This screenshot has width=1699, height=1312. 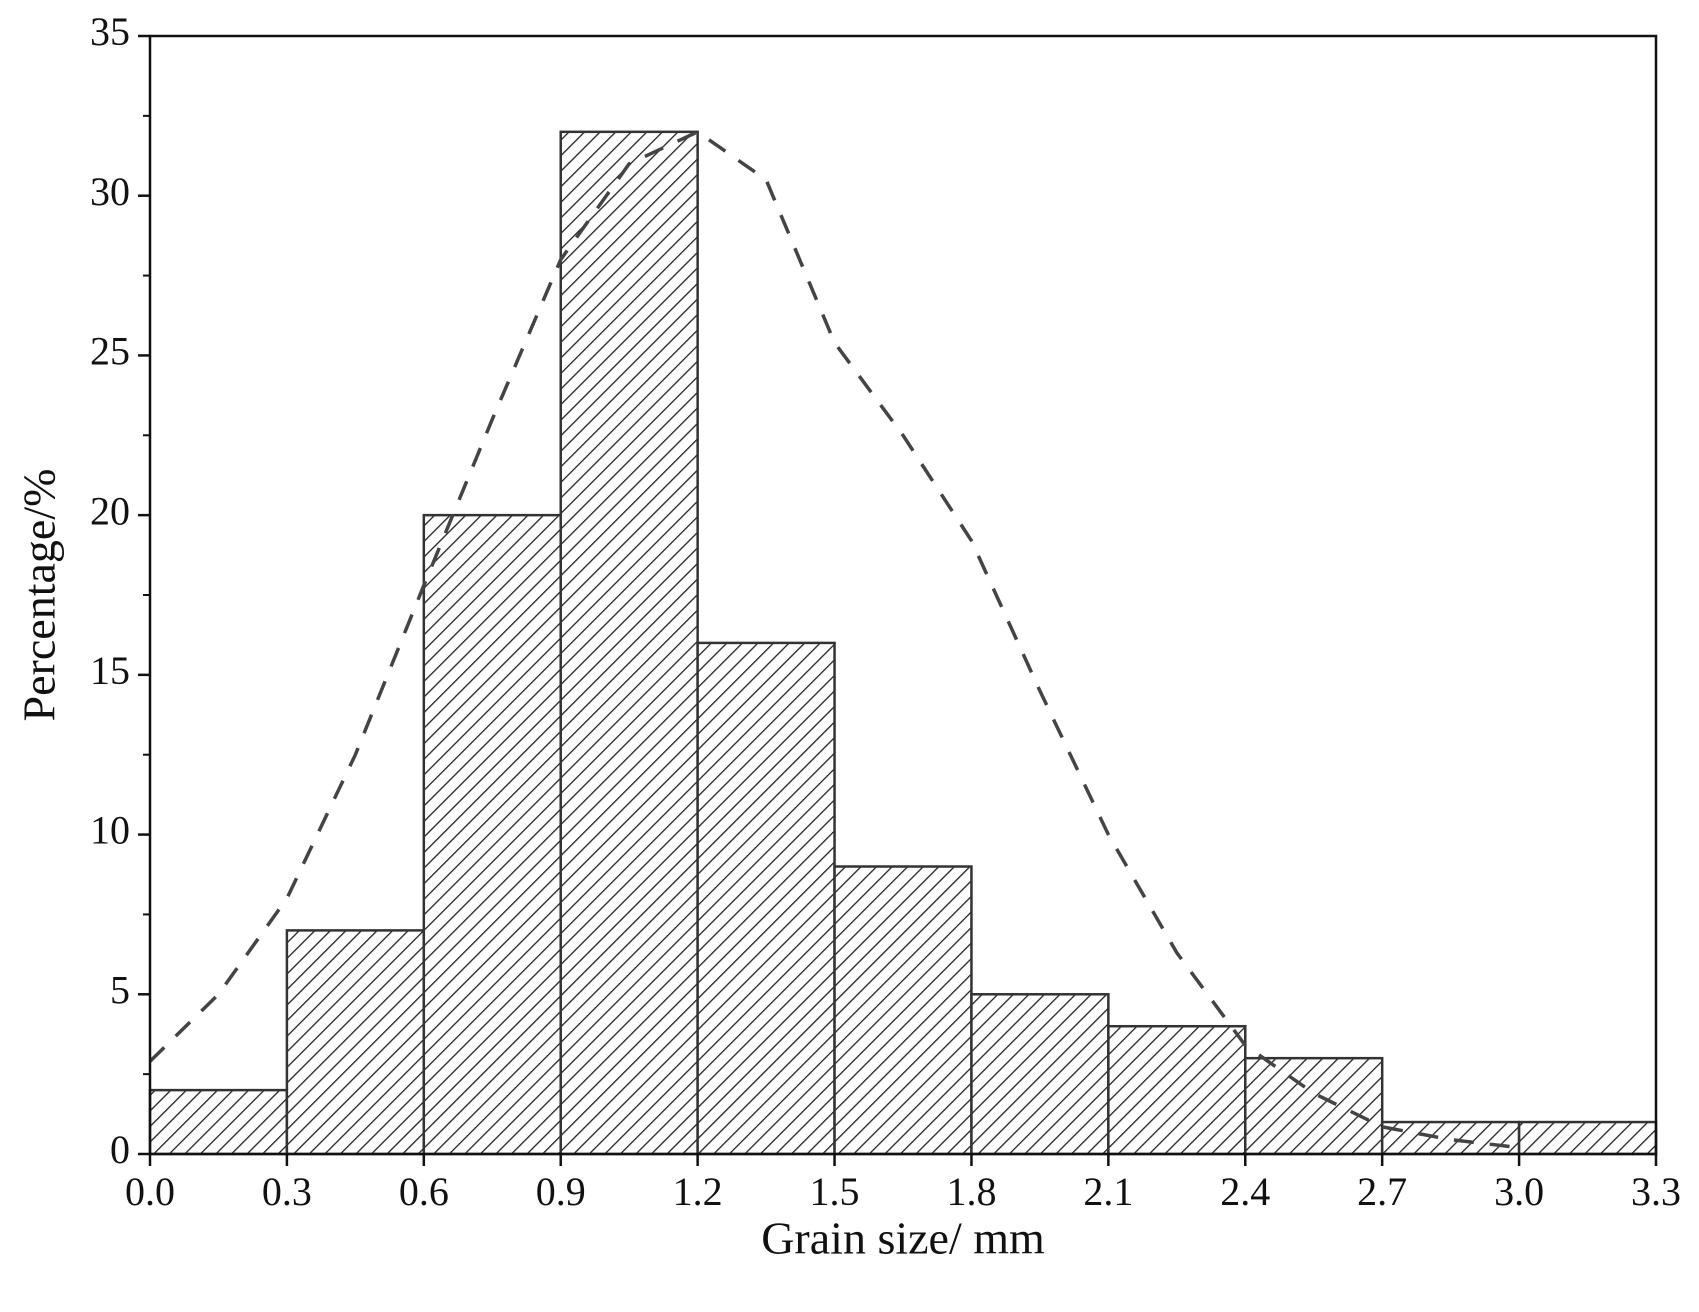 What do you see at coordinates (120, 989) in the screenshot?
I see `y-tick-label: 5` at bounding box center [120, 989].